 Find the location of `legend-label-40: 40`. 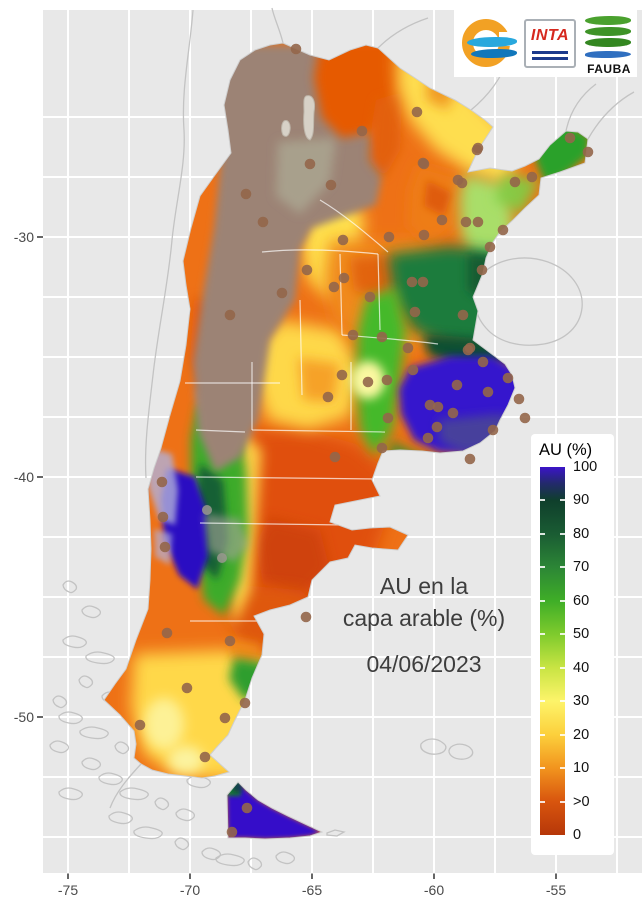

legend-label-40: 40 is located at coordinates (581, 667).